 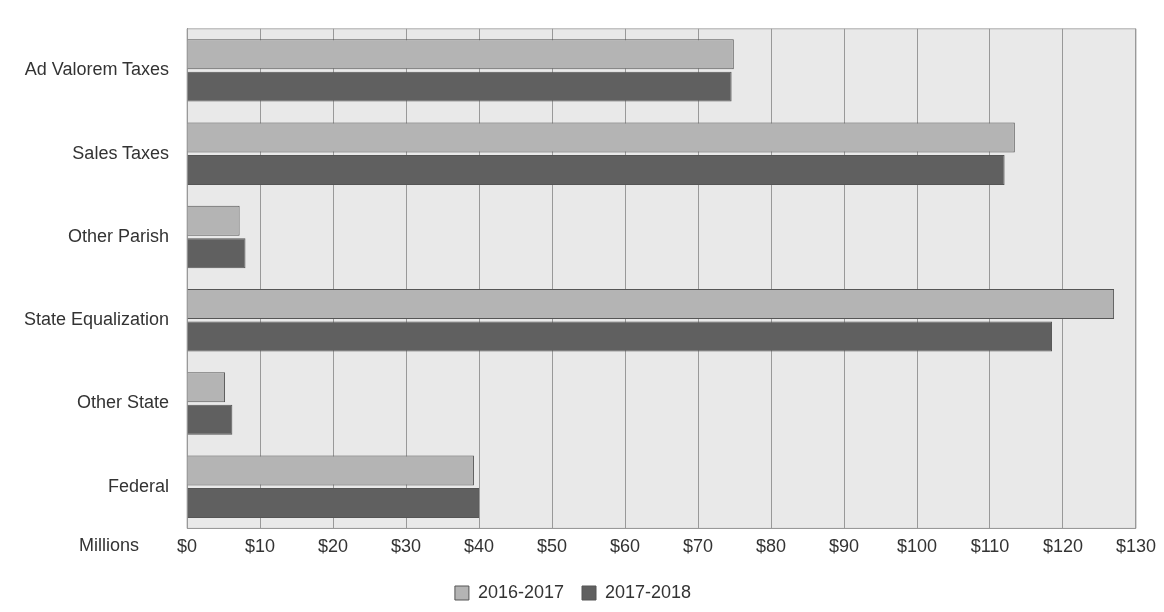 What do you see at coordinates (96, 319) in the screenshot?
I see `y-tick-label: State Equalization` at bounding box center [96, 319].